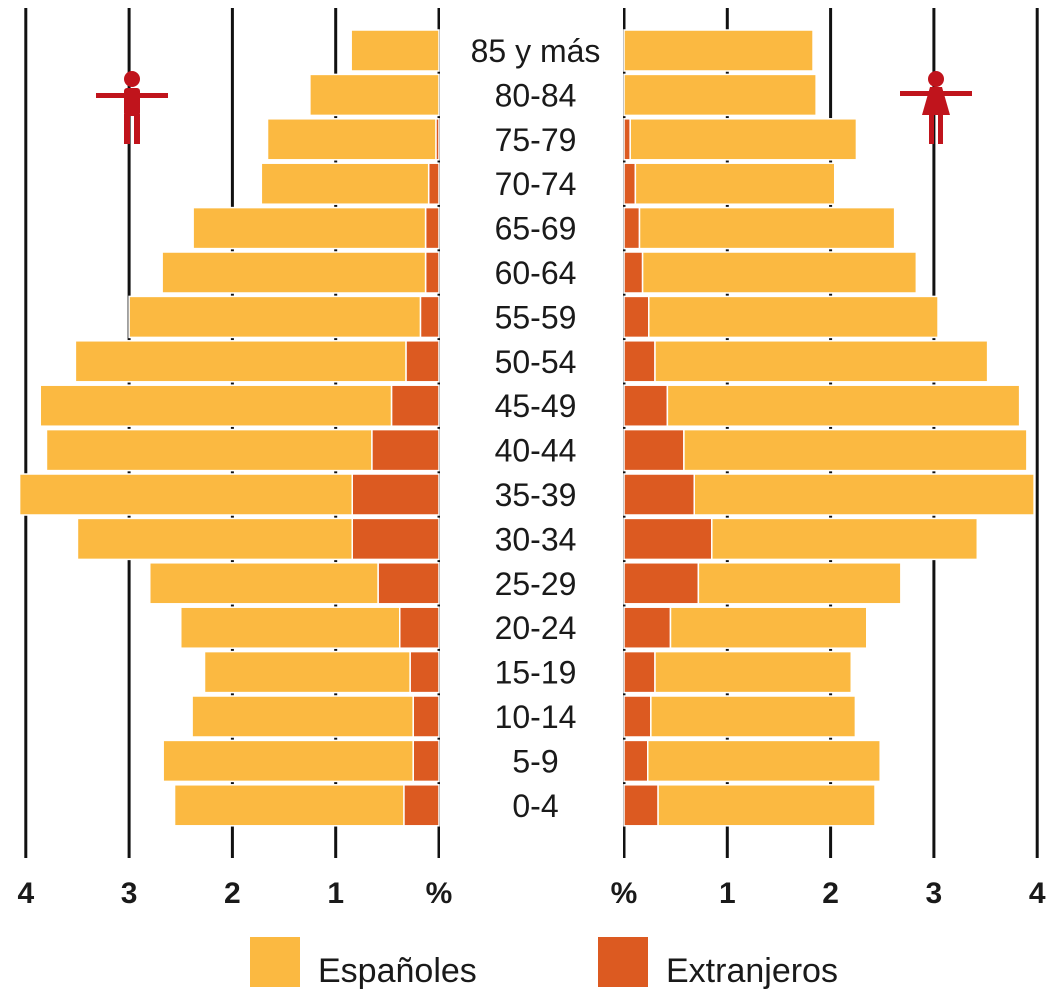 The width and height of the screenshot is (1047, 995). I want to click on tick-label-right: %, so click(624, 893).